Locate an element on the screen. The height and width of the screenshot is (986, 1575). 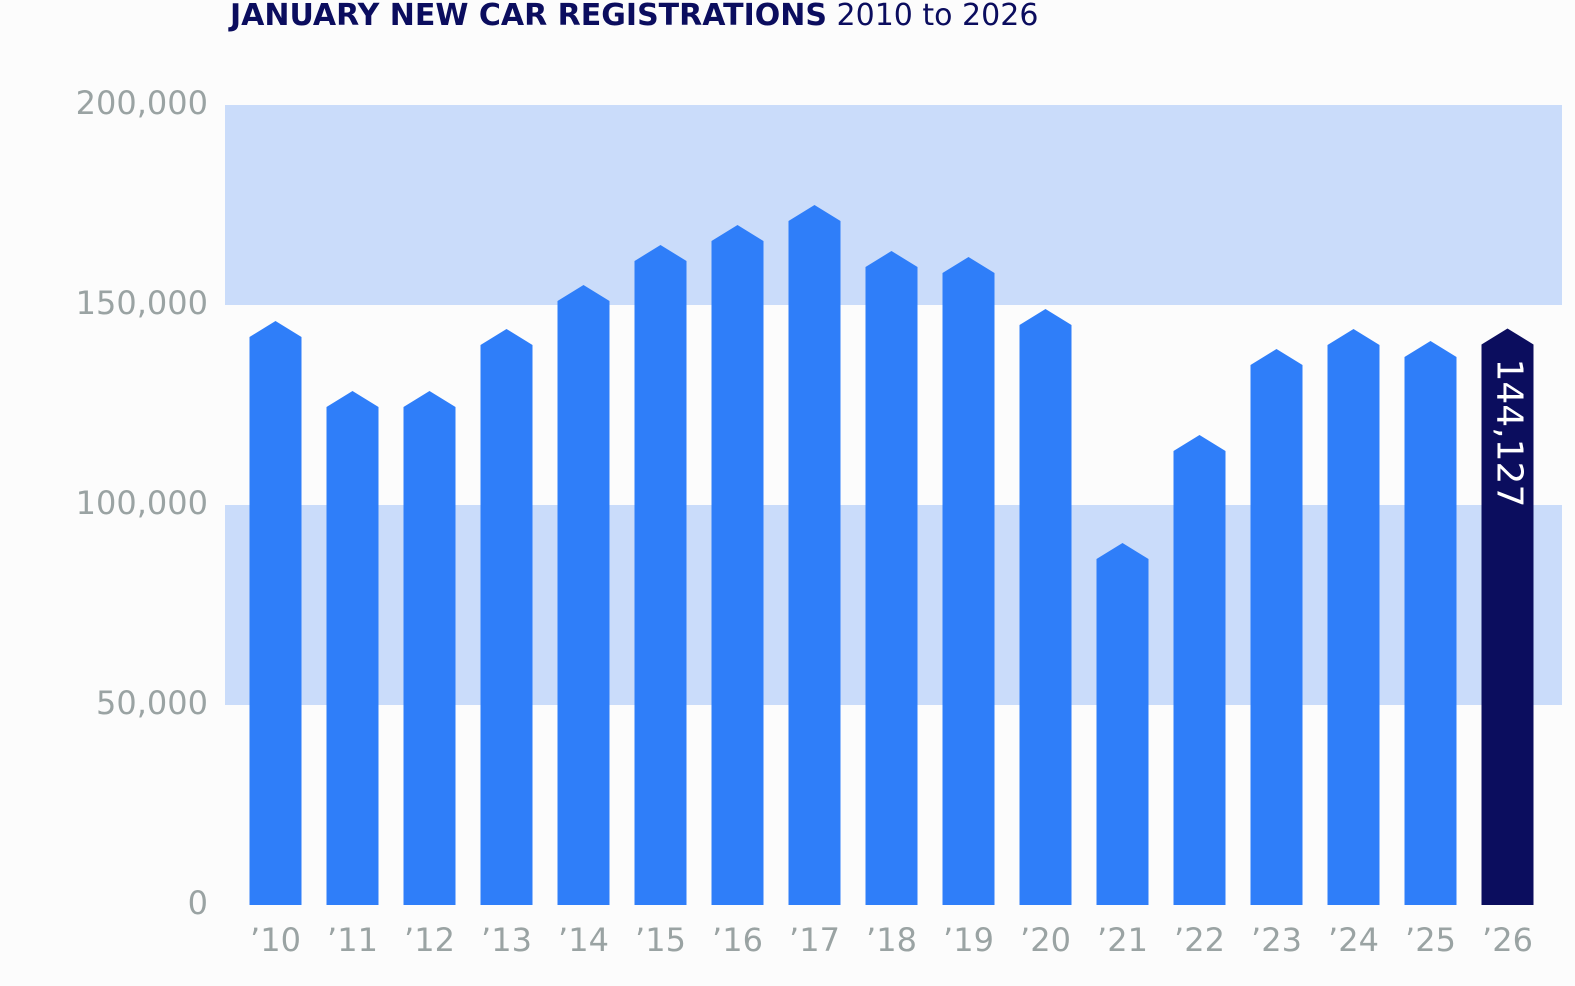
chart-title: JANUARY NEW CAR REGISTRATIONS is located at coordinates (527, 16).